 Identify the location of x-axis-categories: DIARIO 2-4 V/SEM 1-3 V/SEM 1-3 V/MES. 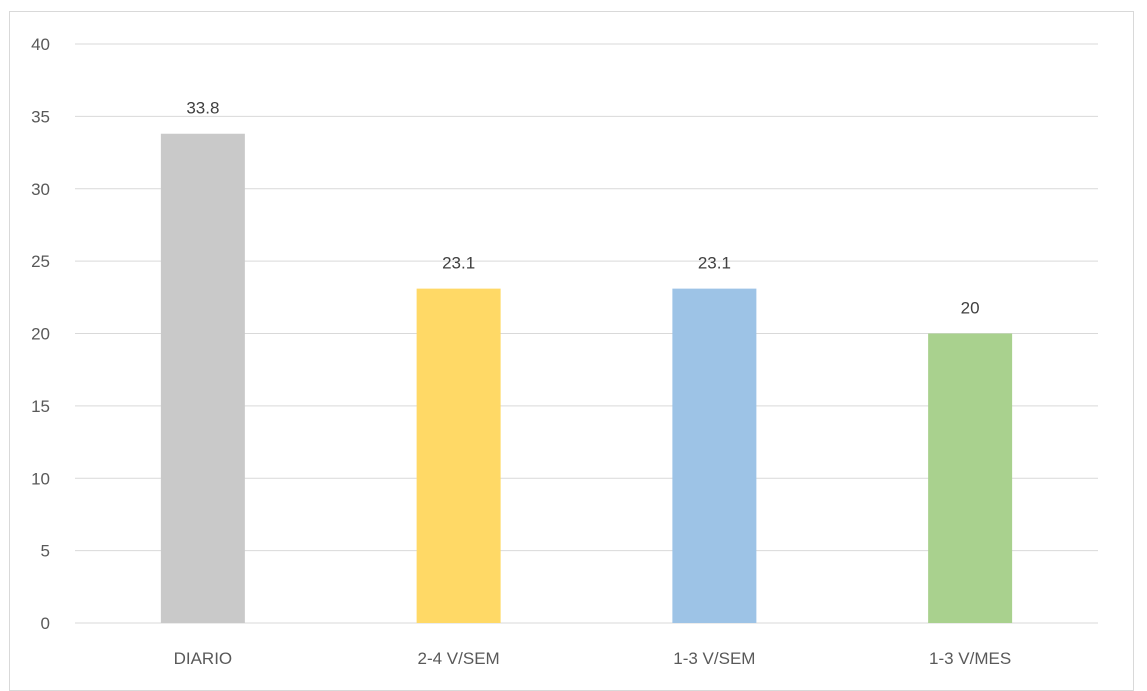
(593, 658).